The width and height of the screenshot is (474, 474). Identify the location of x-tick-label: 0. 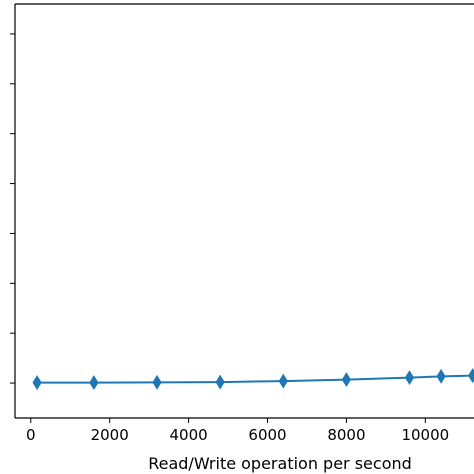
(31, 435).